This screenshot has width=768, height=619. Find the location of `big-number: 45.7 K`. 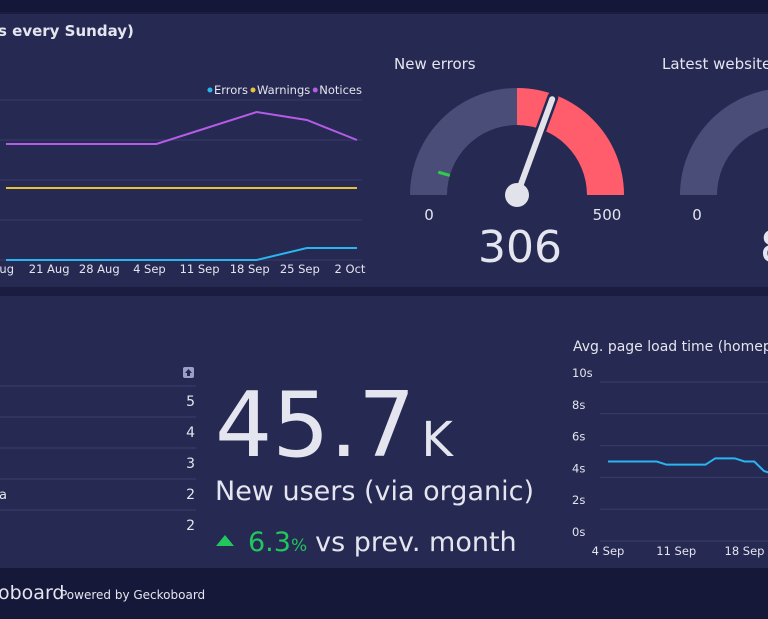

big-number: 45.7 K is located at coordinates (334, 425).